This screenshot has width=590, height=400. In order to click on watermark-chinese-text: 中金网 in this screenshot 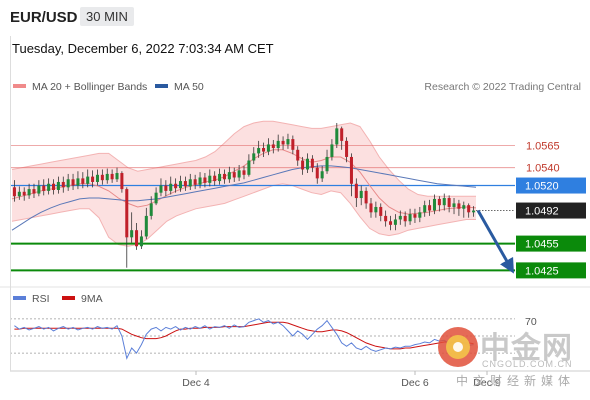, I will do `click(526, 348)`.